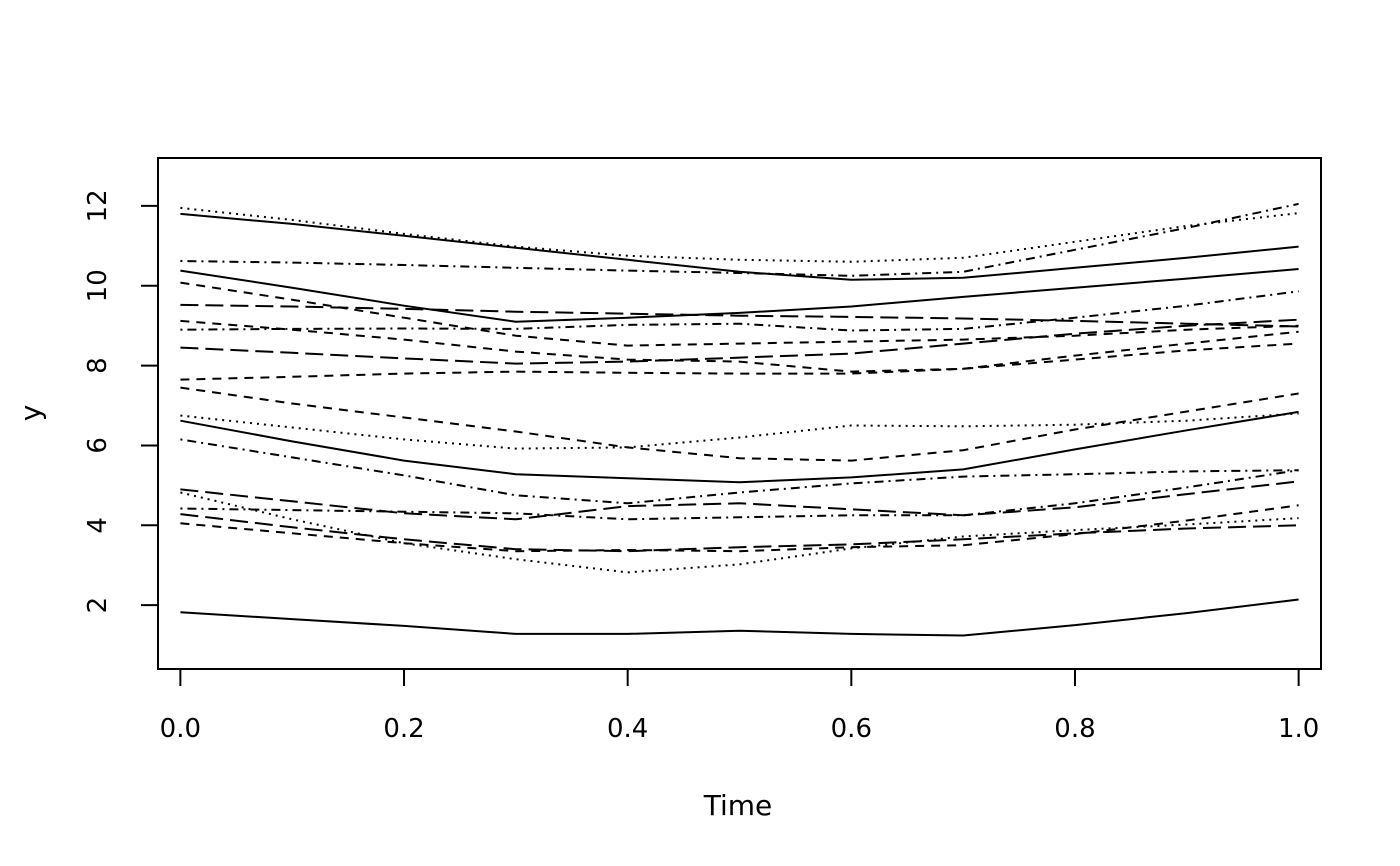 This screenshot has width=1400, height=866. I want to click on y-axis: 2 4 6 8 10 12, so click(121, 401).